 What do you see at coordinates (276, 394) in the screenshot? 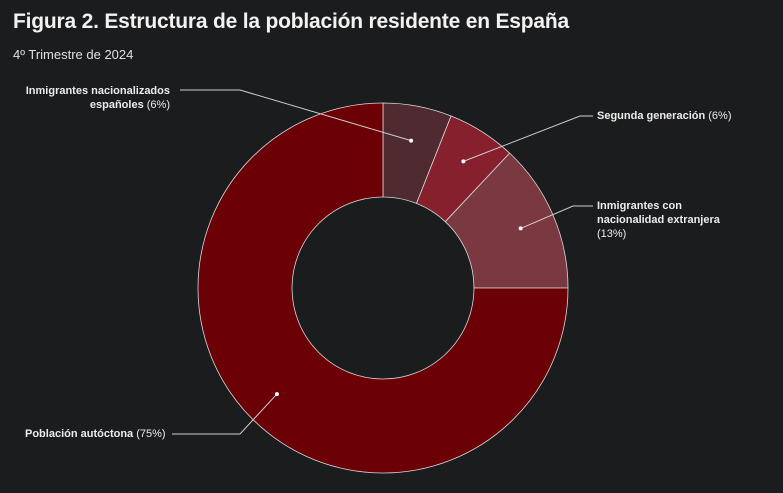
I see `slice-poblacion-autoctona-leader-dot` at bounding box center [276, 394].